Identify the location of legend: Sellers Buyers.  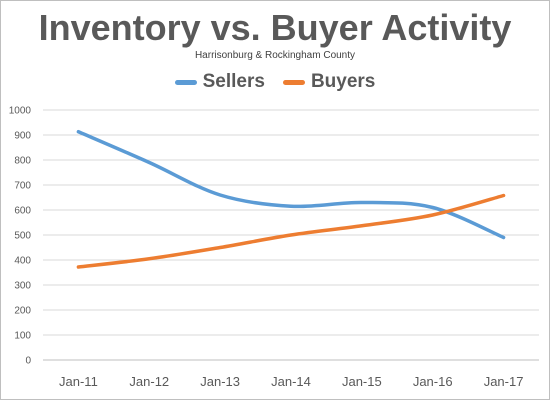
(275, 82).